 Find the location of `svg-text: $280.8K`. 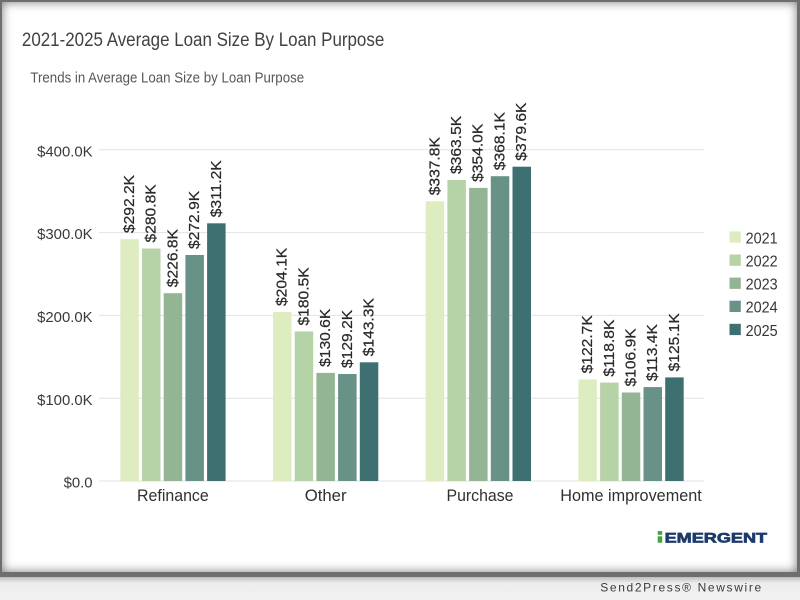

svg-text: $280.8K is located at coordinates (151, 213).